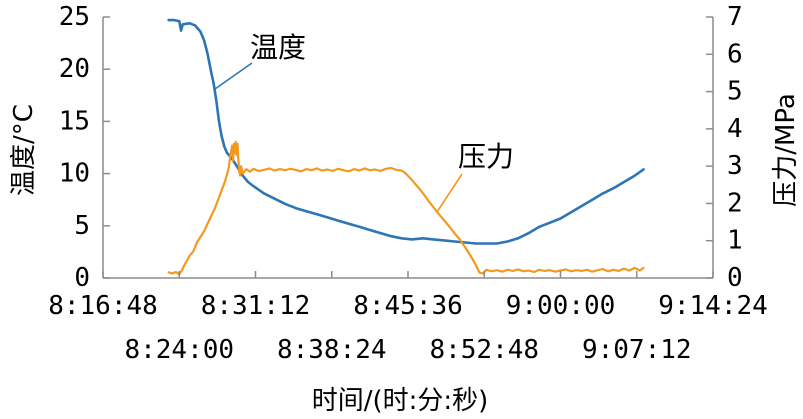 This screenshot has height=419, width=803. I want to click on left-y-tick-label: 5, so click(82, 226).